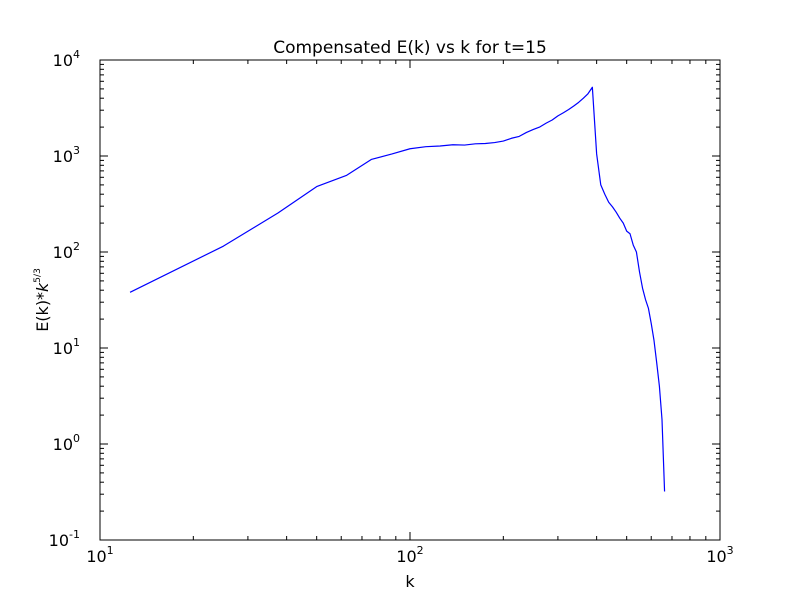 The width and height of the screenshot is (800, 600). What do you see at coordinates (42, 300) in the screenshot?
I see `y-axis-label: E(k)*k5/3` at bounding box center [42, 300].